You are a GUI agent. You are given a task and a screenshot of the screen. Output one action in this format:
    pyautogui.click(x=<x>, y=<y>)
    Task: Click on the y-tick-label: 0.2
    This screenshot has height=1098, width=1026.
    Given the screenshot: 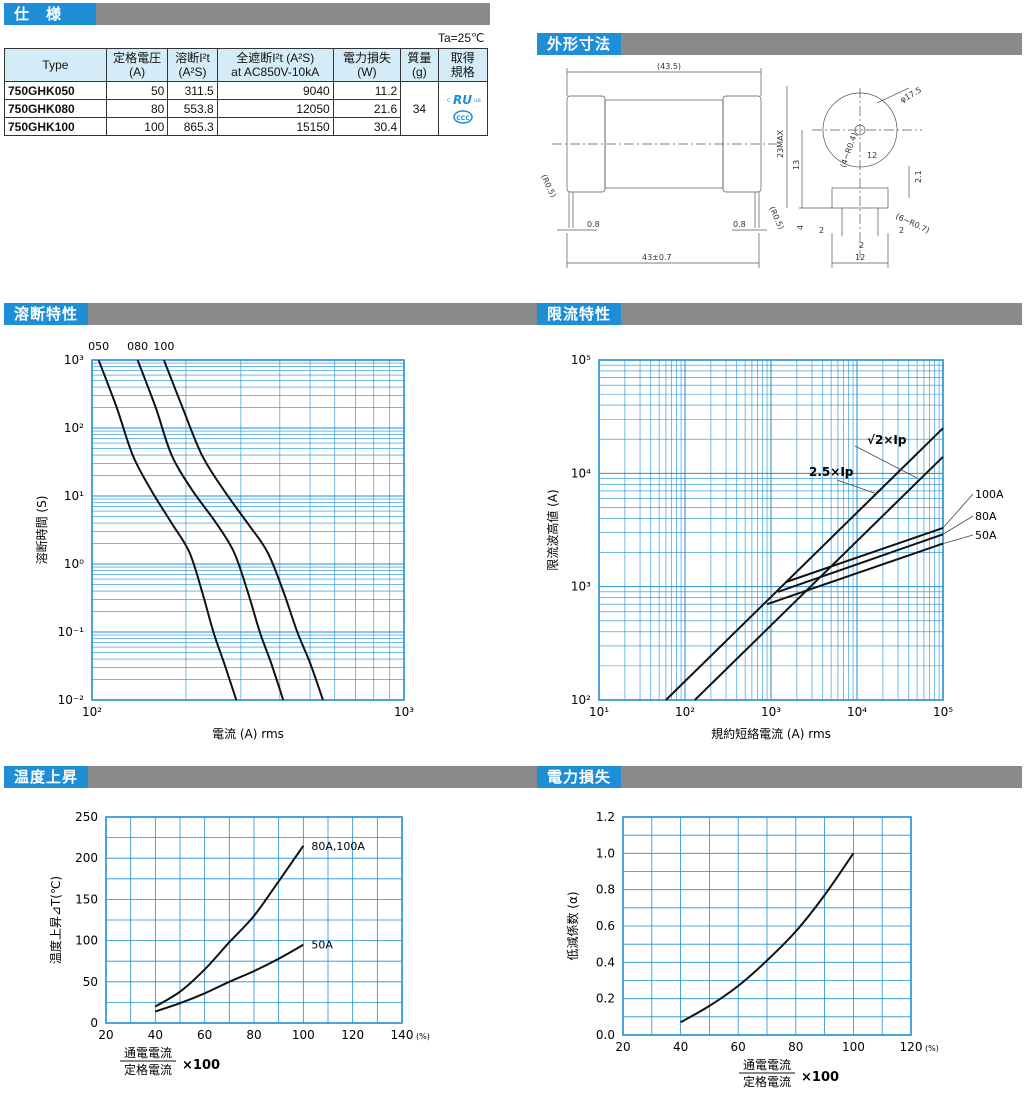 What is the action you would take?
    pyautogui.click(x=605, y=999)
    